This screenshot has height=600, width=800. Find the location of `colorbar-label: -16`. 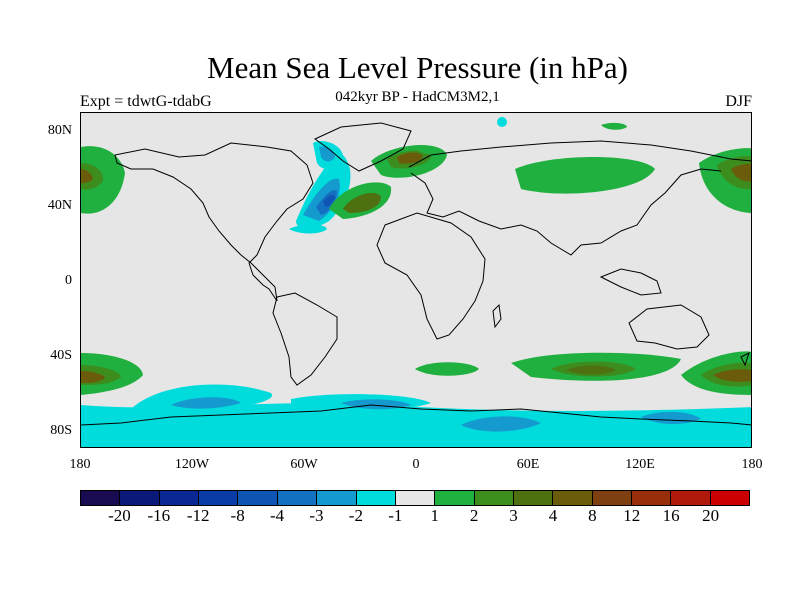

colorbar-label: -16 is located at coordinates (159, 515).